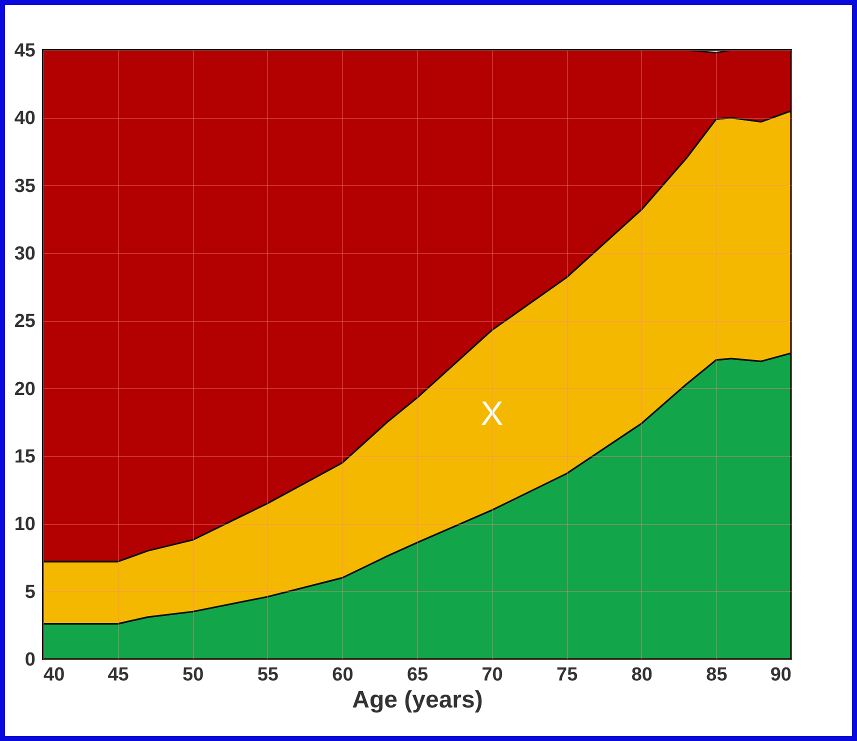  Describe the element at coordinates (25, 254) in the screenshot. I see `y-tick-label: 30` at that location.